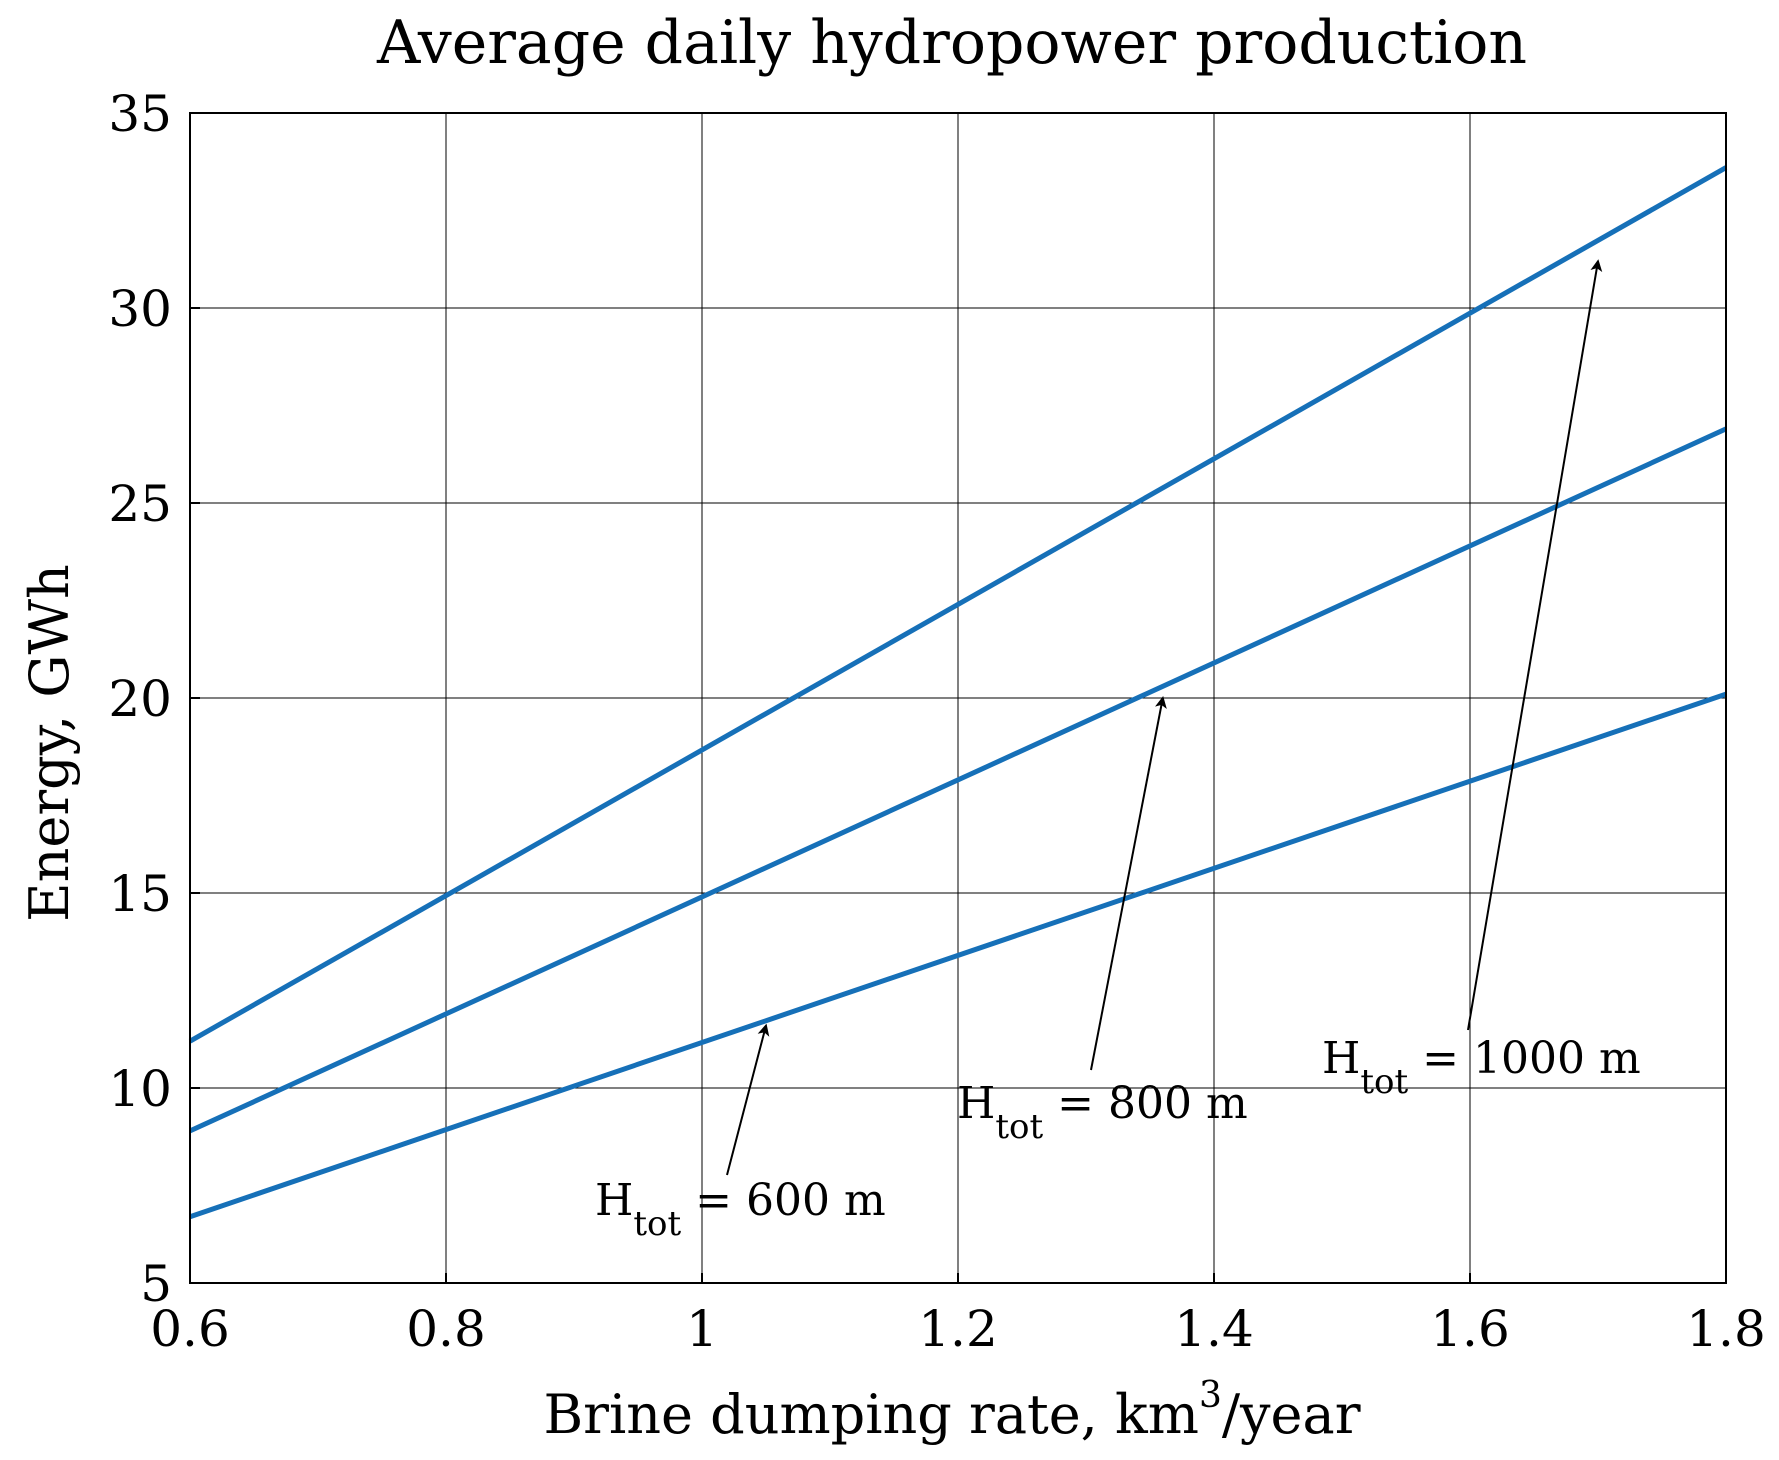 The height and width of the screenshot is (1460, 1779). I want to click on y-tick-label: 10, so click(140, 1089).